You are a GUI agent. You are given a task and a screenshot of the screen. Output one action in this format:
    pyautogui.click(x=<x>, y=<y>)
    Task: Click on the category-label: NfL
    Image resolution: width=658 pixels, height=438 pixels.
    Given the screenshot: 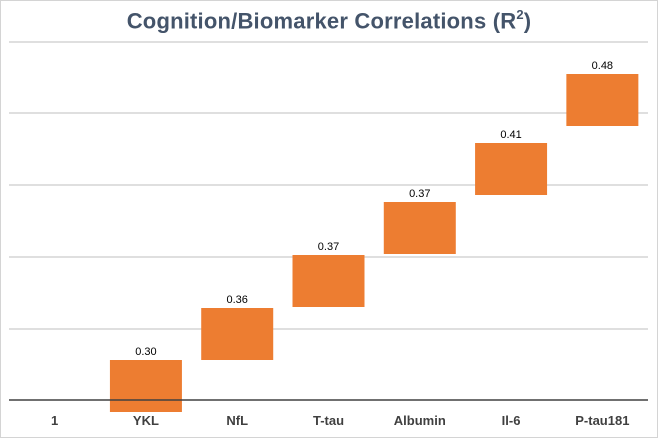 What is the action you would take?
    pyautogui.click(x=237, y=420)
    